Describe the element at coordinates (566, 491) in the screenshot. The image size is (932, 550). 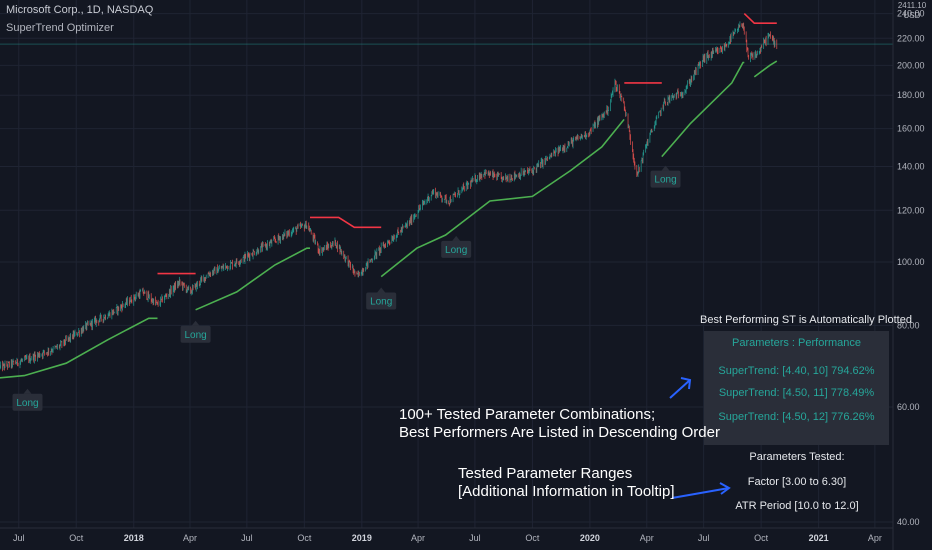
I see `ranges-annotation-line2: [Additional Information in Tooltip]` at that location.